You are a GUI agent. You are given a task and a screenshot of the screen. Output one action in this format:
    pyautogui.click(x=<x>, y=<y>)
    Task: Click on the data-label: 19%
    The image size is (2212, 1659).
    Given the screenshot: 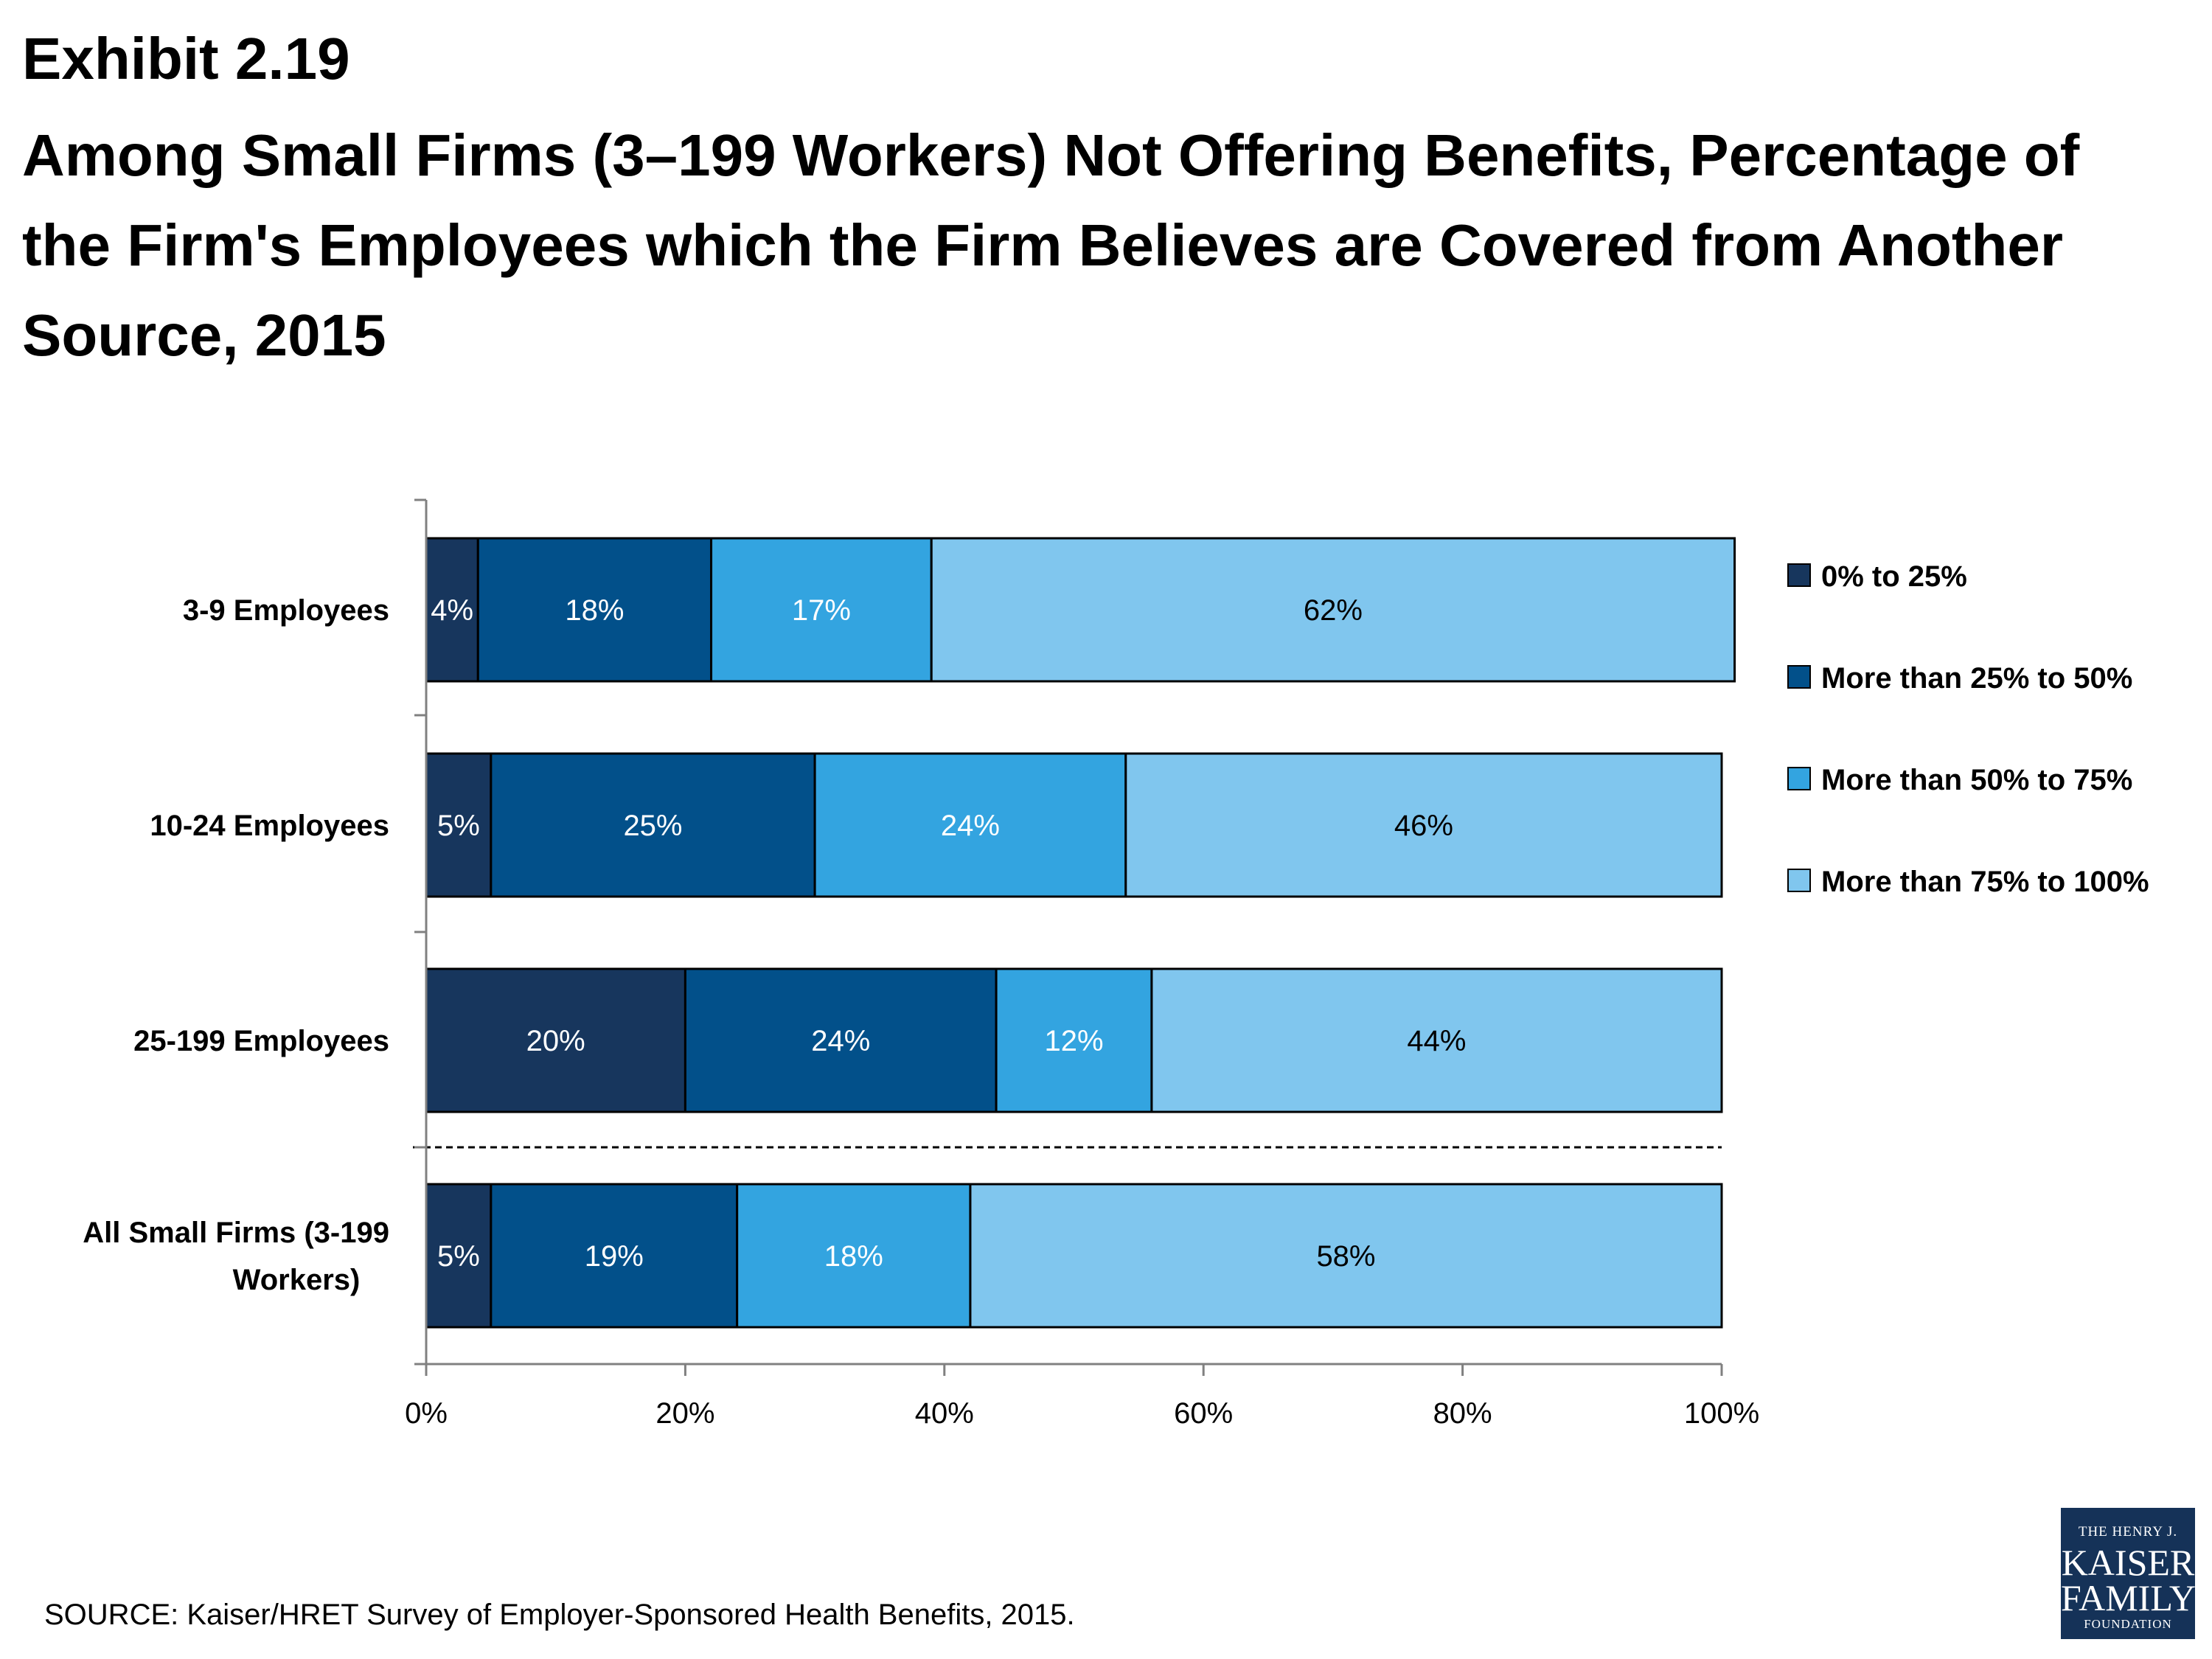 What is the action you would take?
    pyautogui.click(x=614, y=1256)
    